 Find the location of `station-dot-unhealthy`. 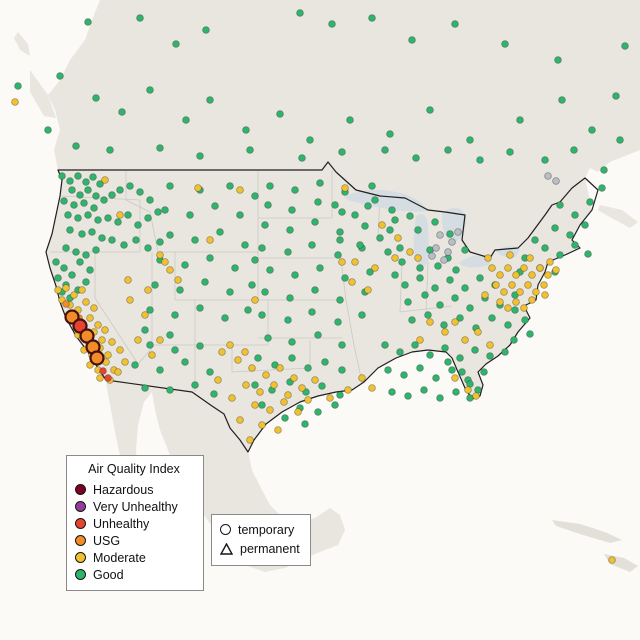

station-dot-unhealthy is located at coordinates (103, 371).